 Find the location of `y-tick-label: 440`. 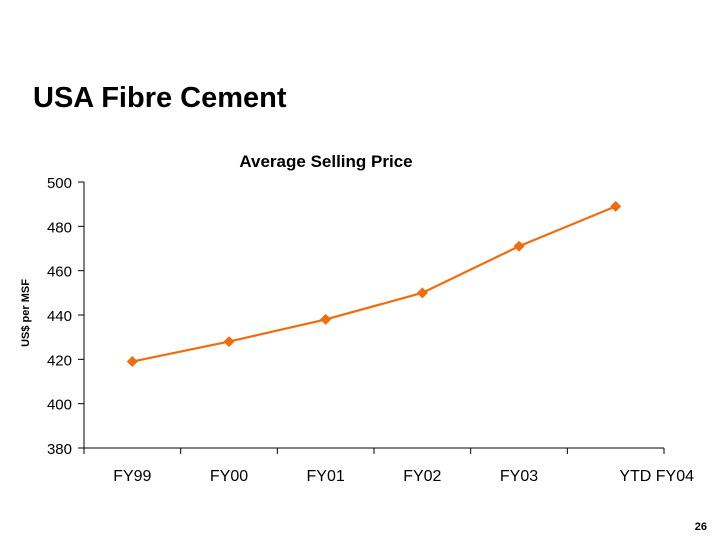

y-tick-label: 440 is located at coordinates (59, 316).